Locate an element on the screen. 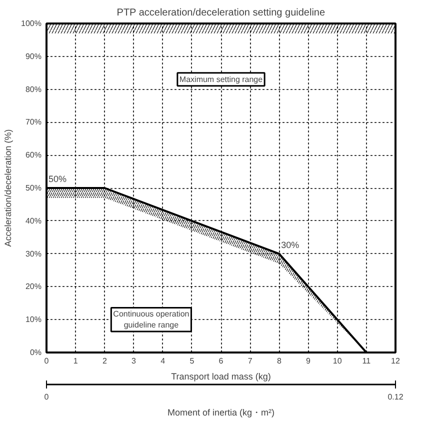  x2-tick-label: 0.12 is located at coordinates (396, 397).